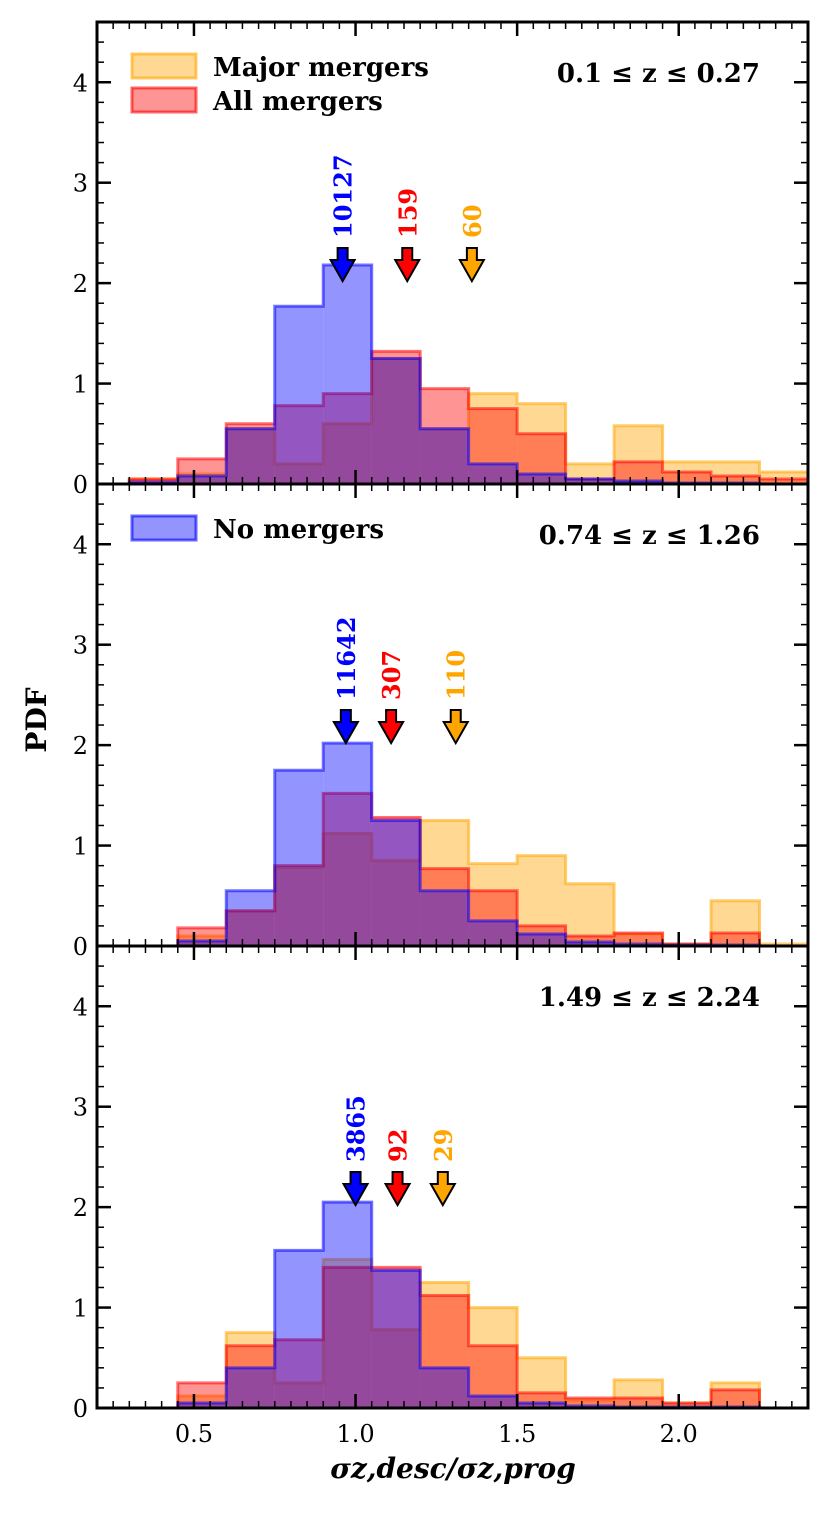 The image size is (831, 1523). Describe the element at coordinates (355, 1434) in the screenshot. I see `x-tick-label: 1.0` at that location.